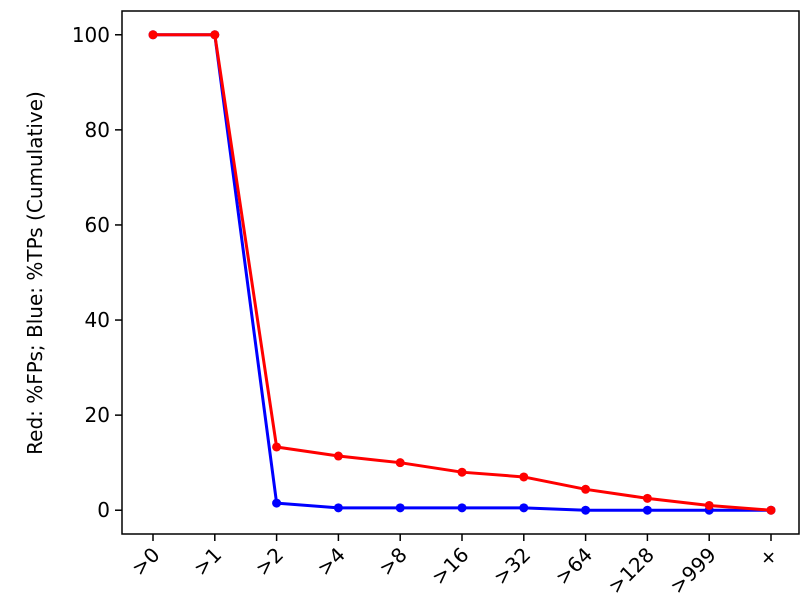  I want to click on x-ticks: >0 >1 >2 >4 >8 >16 >32 >64 >128 >999 +, so click(455, 566).